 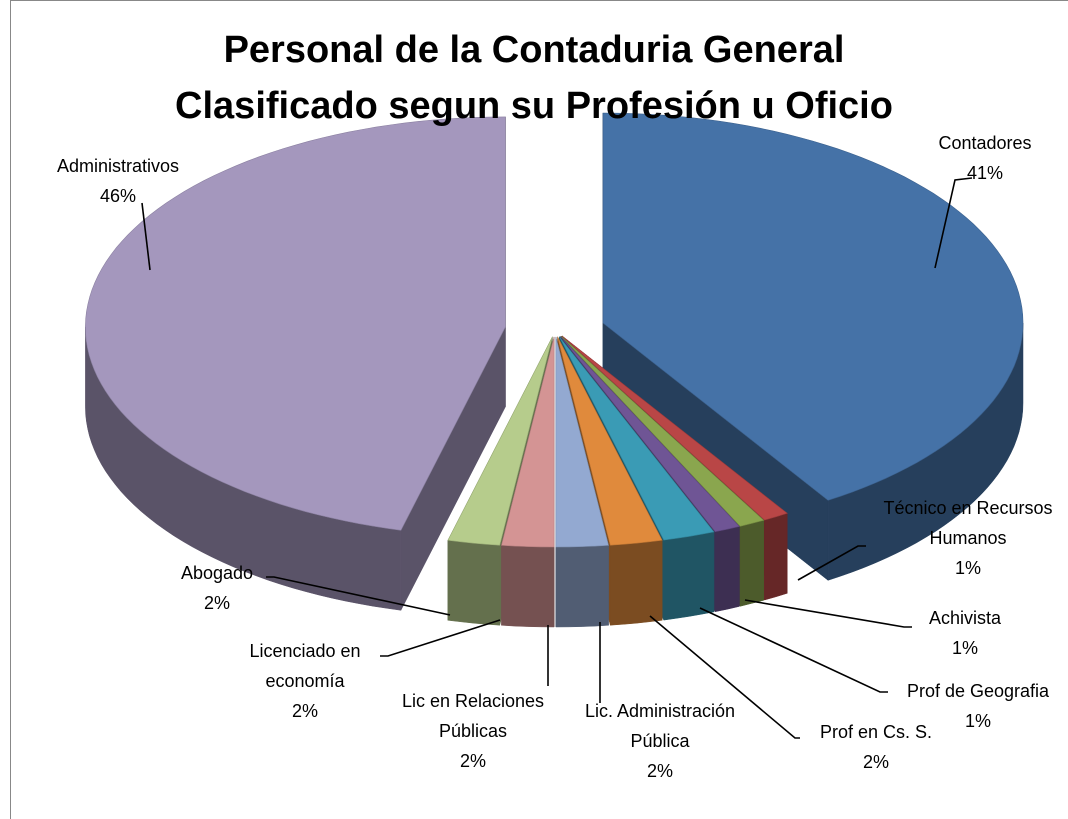 I want to click on category-label: Prof de Geografia, so click(x=978, y=691).